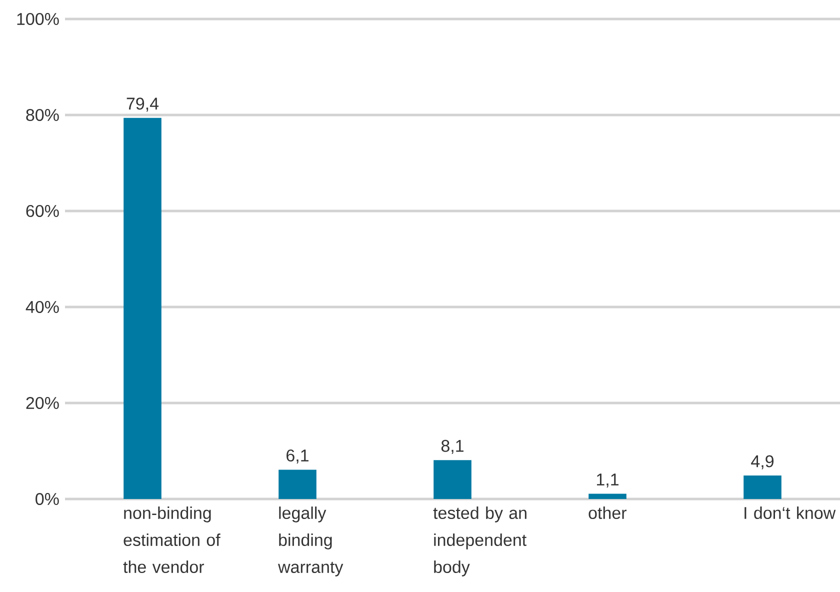  Describe the element at coordinates (452, 447) in the screenshot. I see `data-label: 8,1` at that location.